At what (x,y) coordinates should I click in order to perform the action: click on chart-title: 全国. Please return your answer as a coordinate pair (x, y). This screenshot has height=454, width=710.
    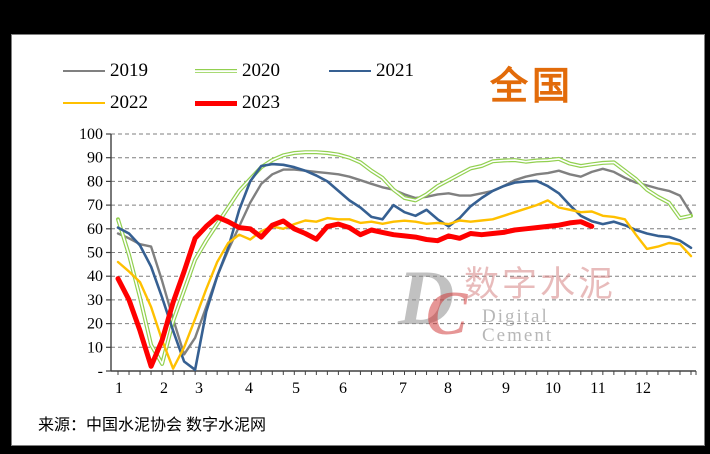
    Looking at the image, I should click on (532, 87).